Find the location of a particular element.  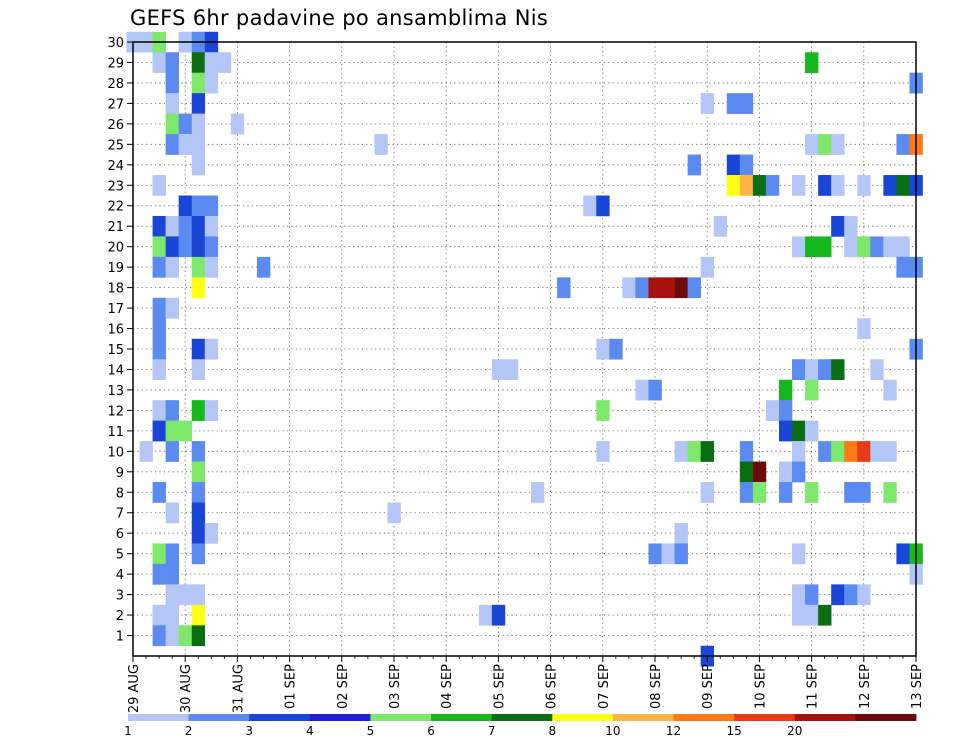

y-tick-label: 20 is located at coordinates (115, 248).